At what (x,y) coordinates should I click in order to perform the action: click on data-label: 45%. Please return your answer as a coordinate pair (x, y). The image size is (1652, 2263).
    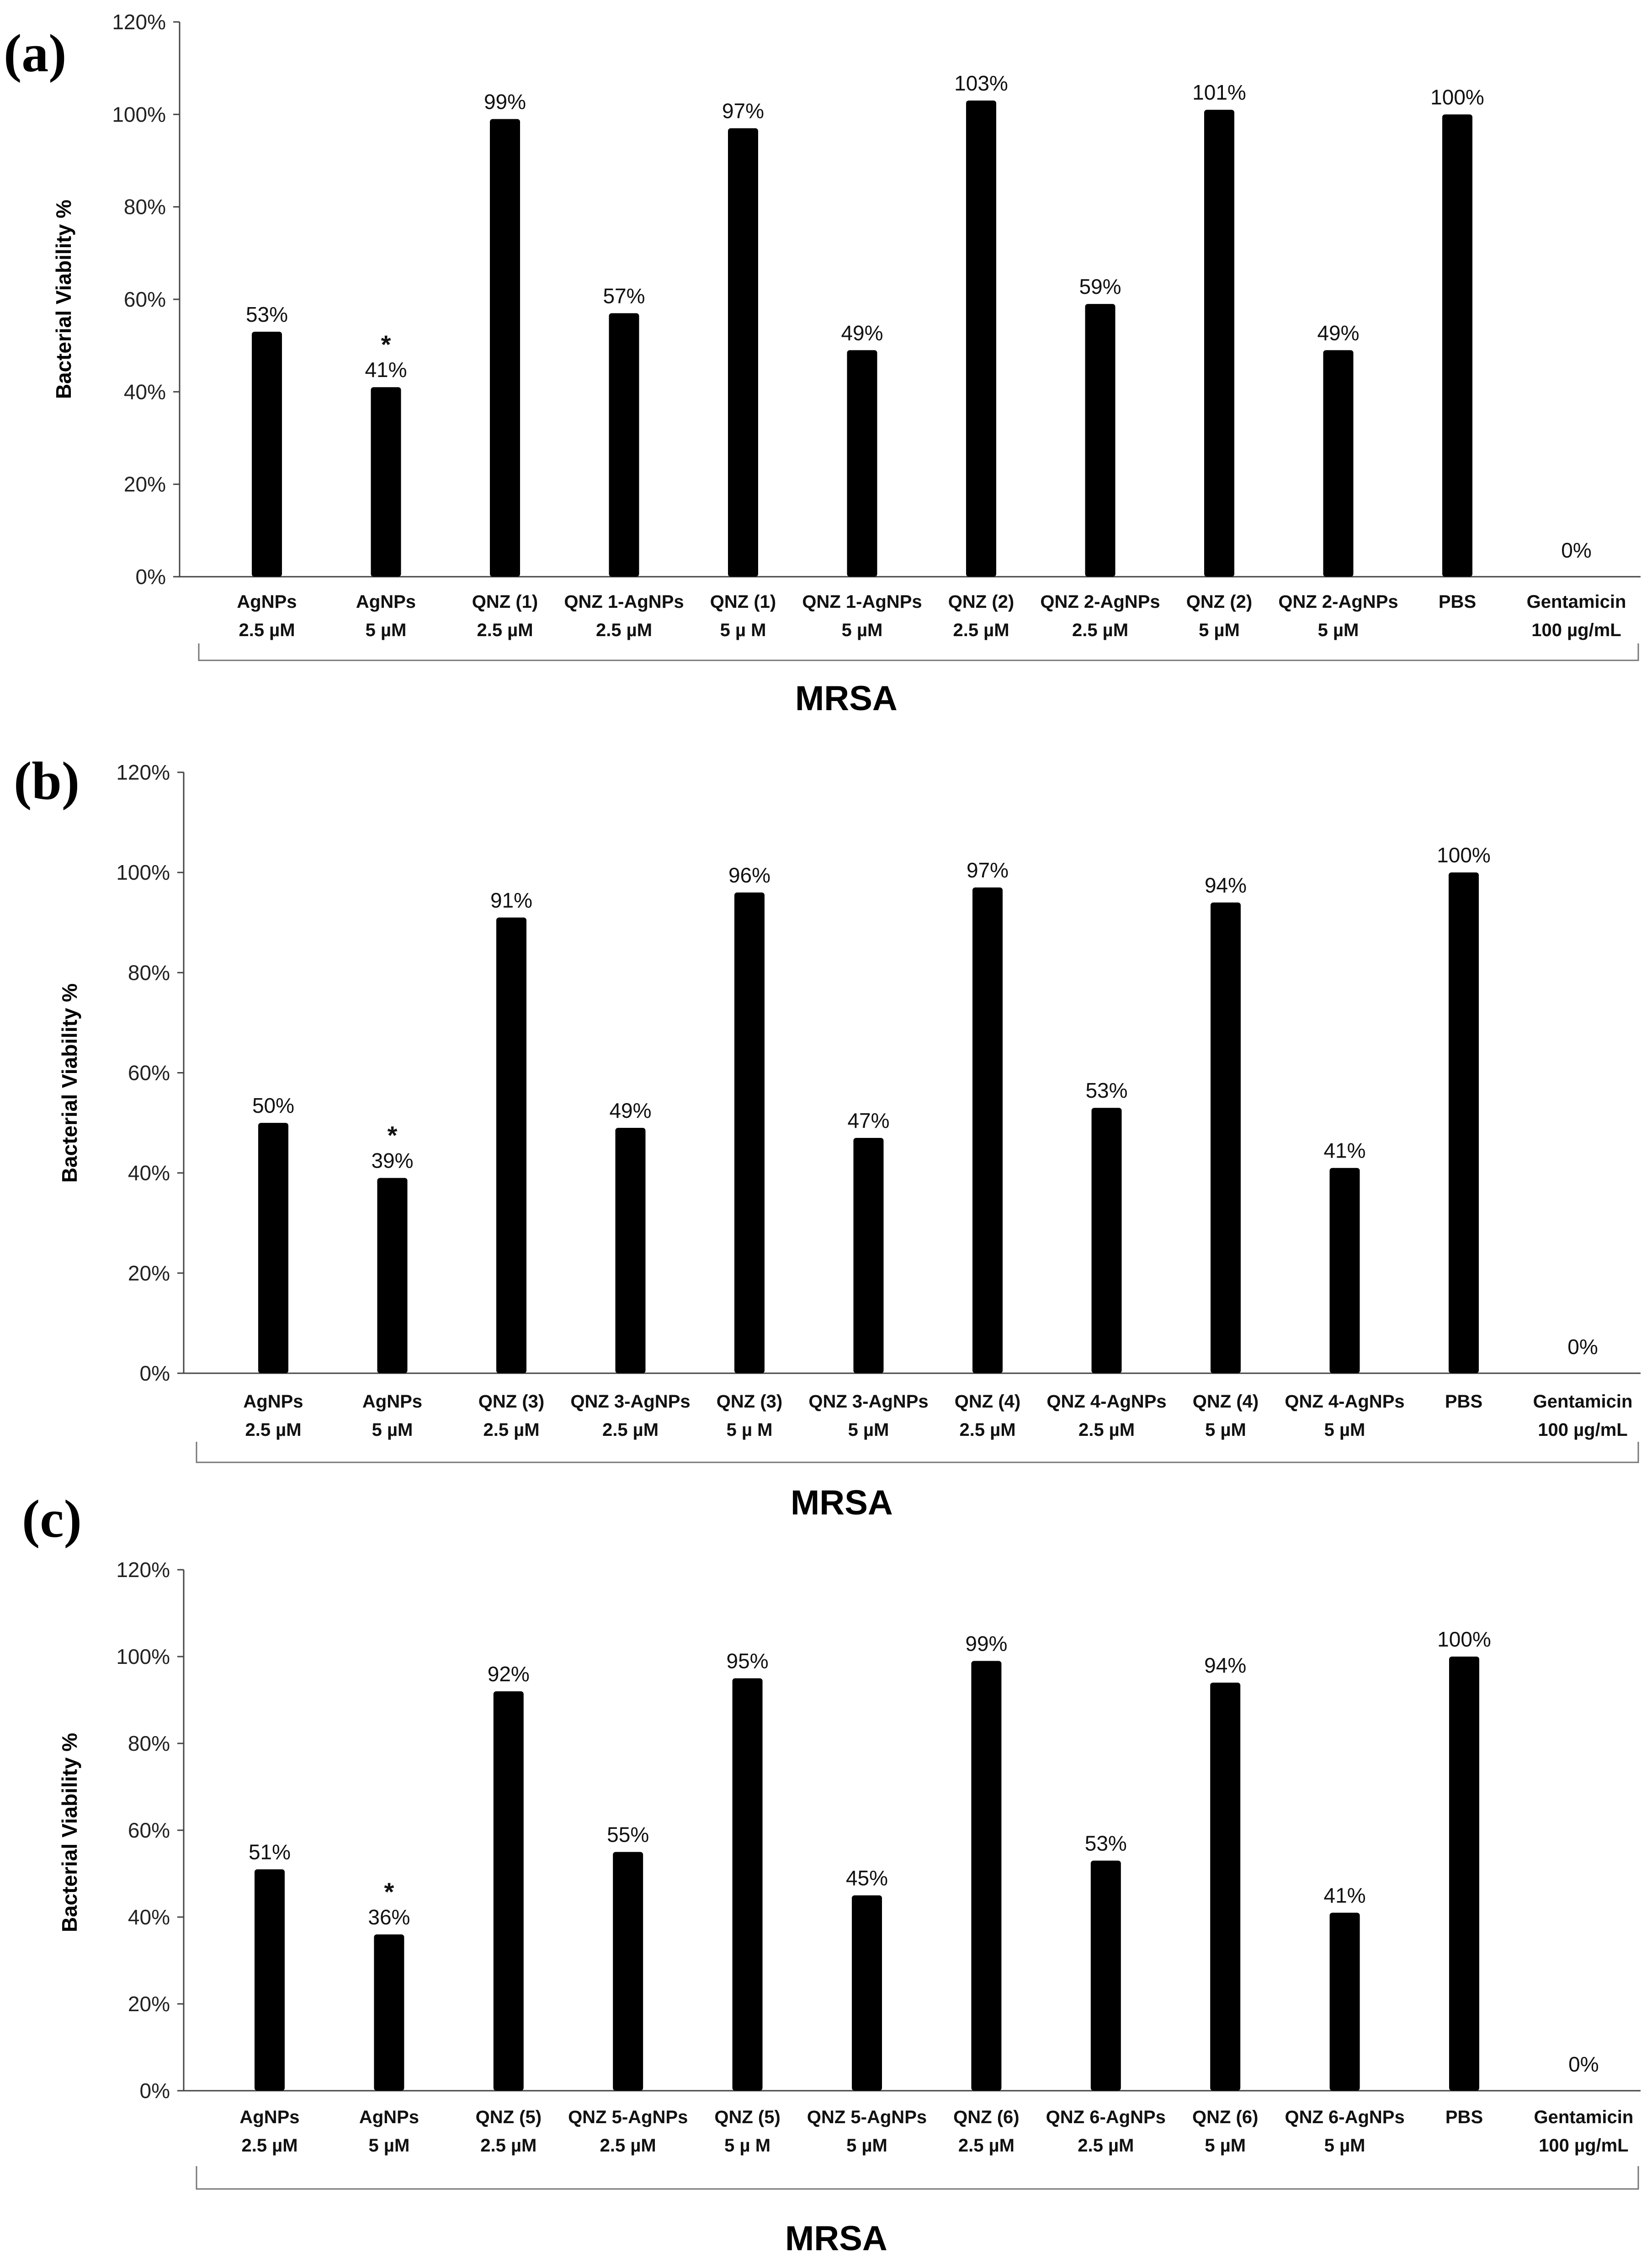
    Looking at the image, I should click on (867, 1878).